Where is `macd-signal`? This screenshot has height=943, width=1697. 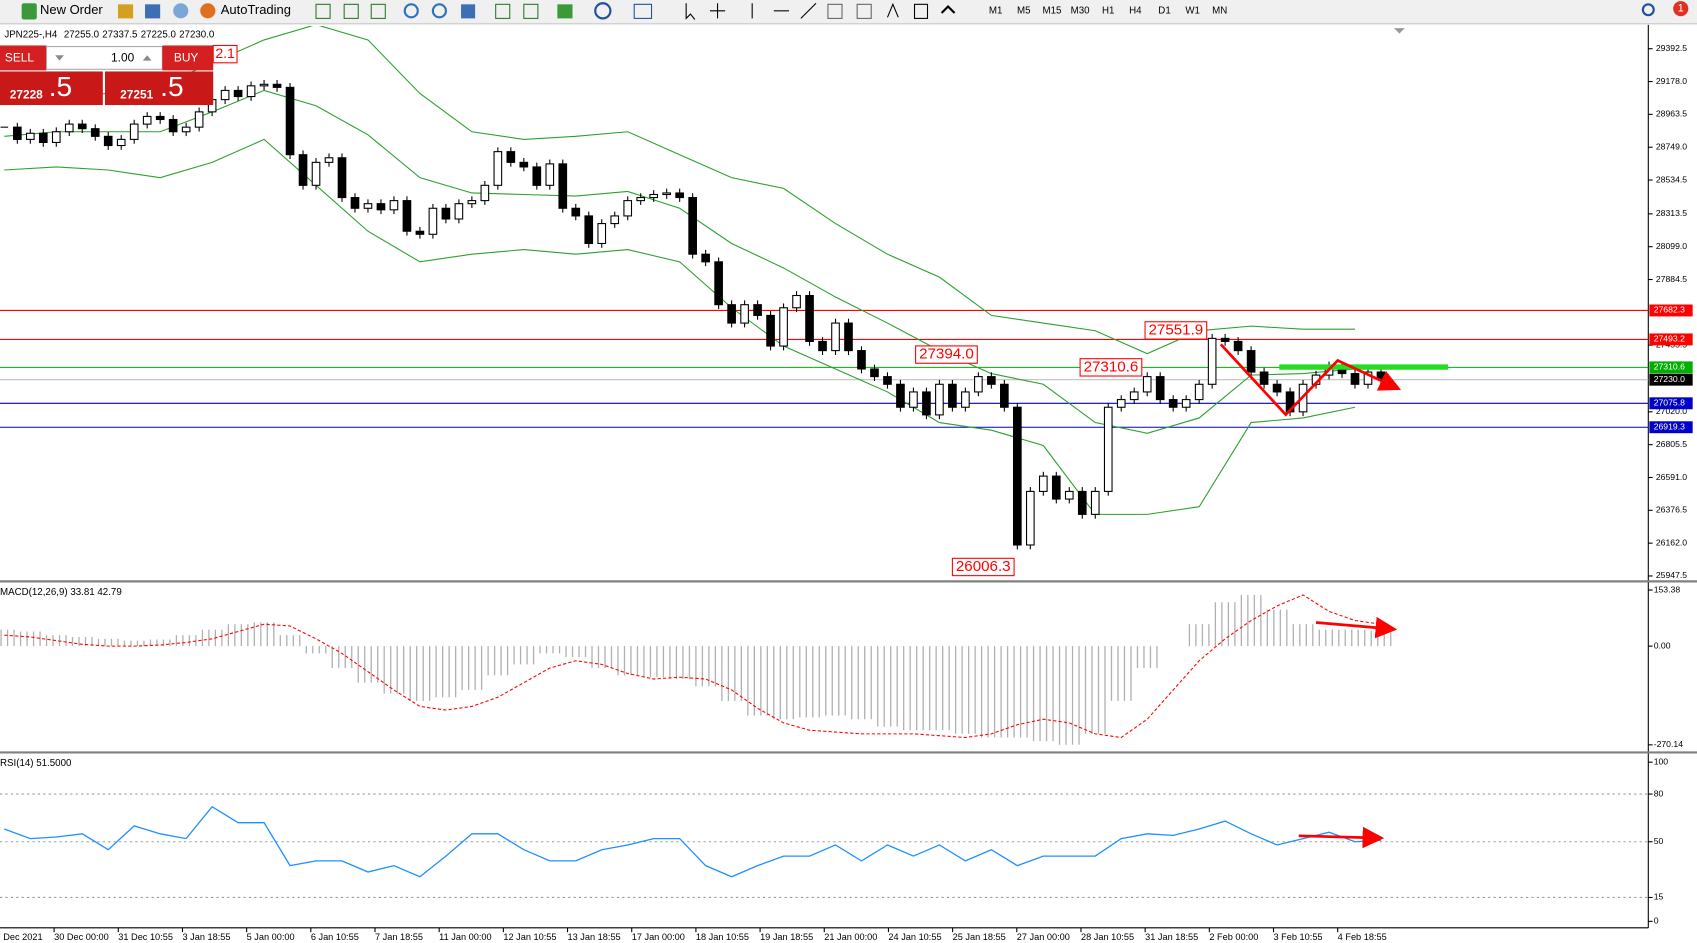 macd-signal is located at coordinates (693, 666).